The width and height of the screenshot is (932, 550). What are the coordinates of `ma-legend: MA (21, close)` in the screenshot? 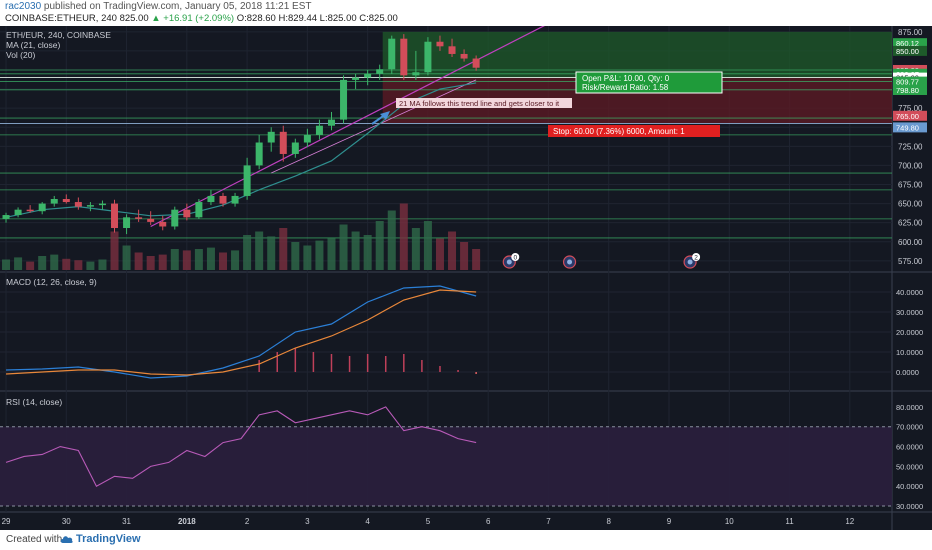 It's located at (33, 45).